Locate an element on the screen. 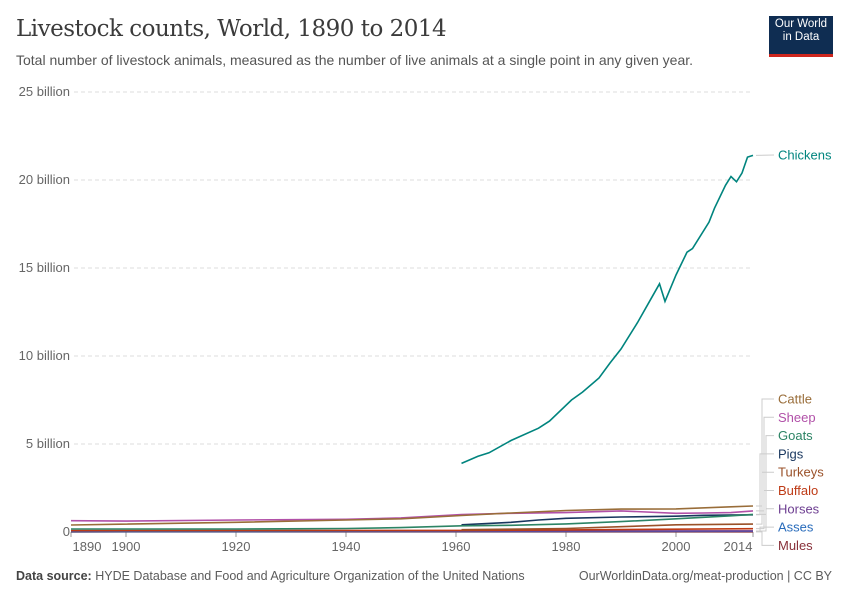 This screenshot has height=600, width=850. source-label: Data source: is located at coordinates (54, 576).